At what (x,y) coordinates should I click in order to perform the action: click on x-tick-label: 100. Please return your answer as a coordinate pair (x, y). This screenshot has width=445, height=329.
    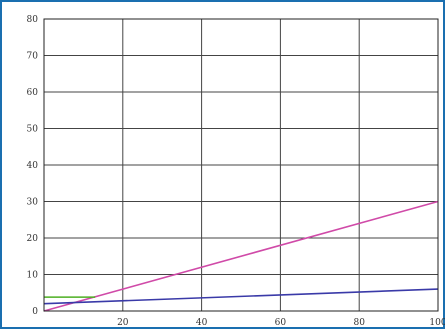
    Looking at the image, I should click on (437, 323).